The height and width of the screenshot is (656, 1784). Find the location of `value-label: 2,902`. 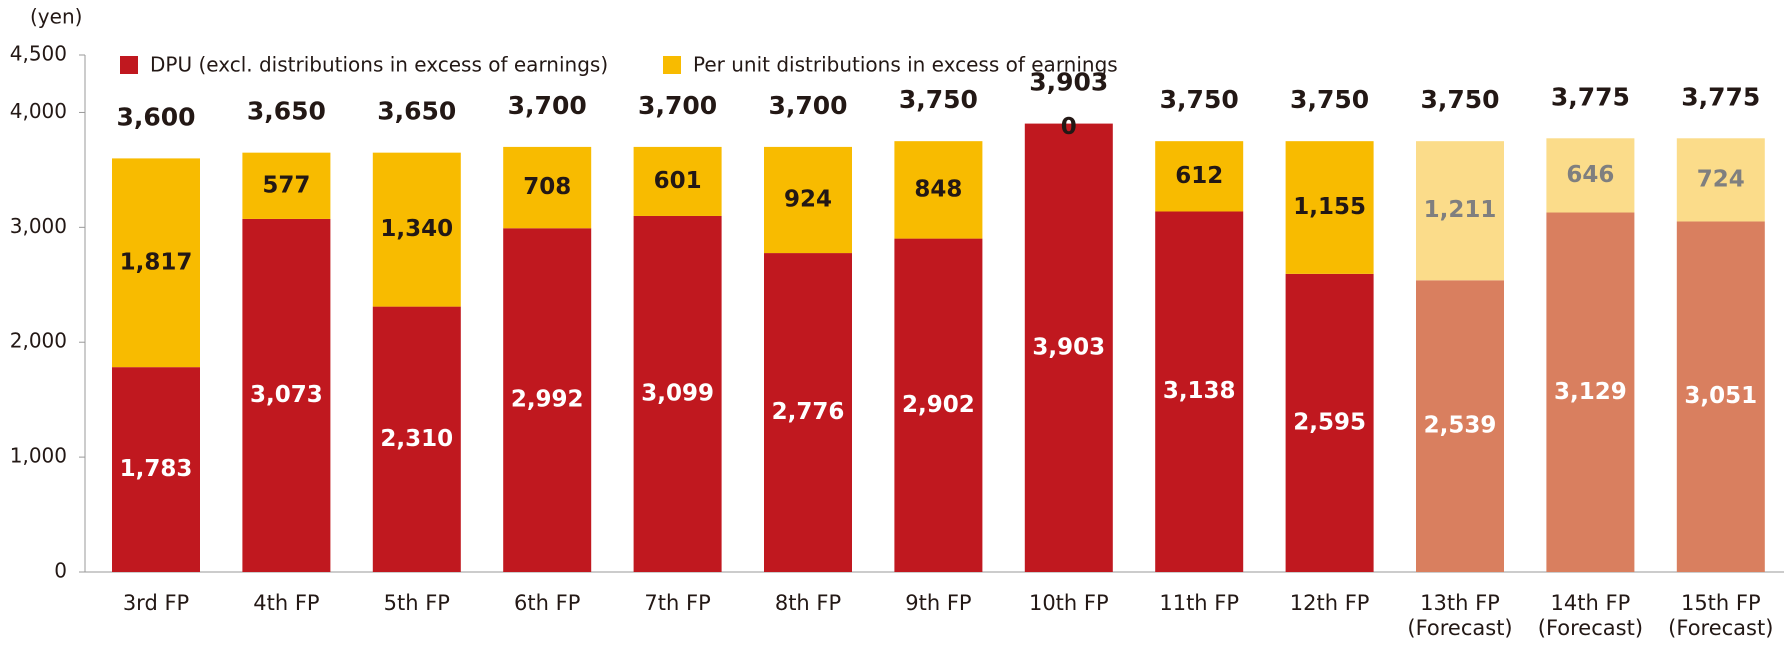

value-label: 2,902 is located at coordinates (938, 405).